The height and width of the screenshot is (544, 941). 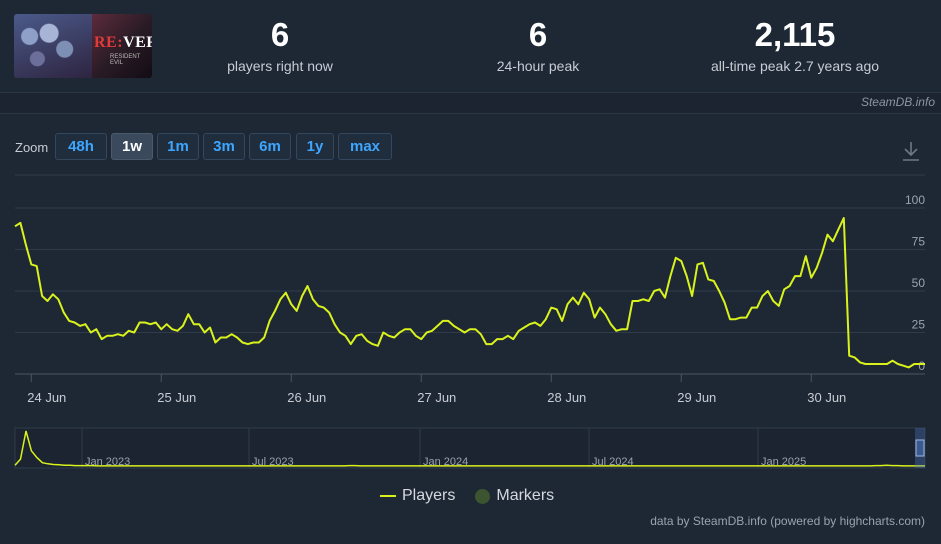 I want to click on navigator-label: Jan 2023, so click(x=107, y=462).